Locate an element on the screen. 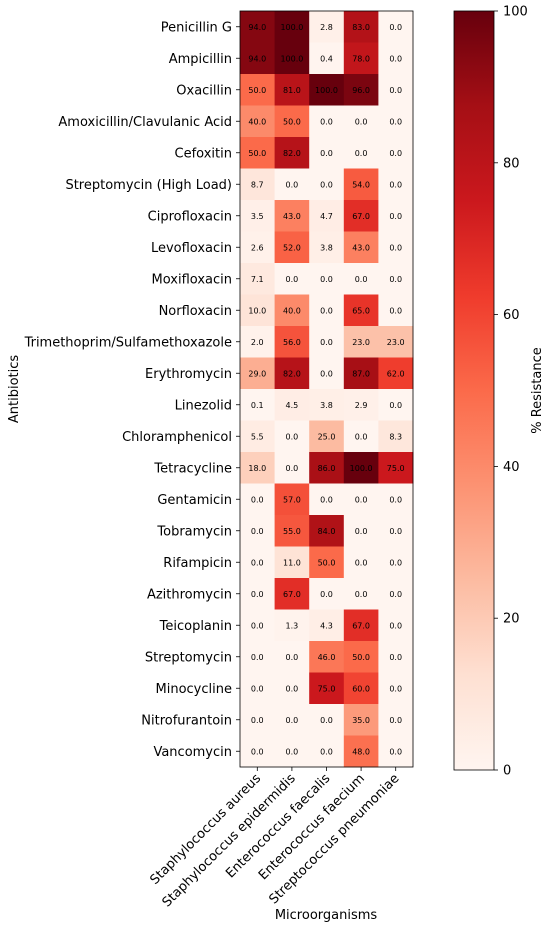 The image size is (550, 927). cell-value-label: 55.0 is located at coordinates (292, 531).